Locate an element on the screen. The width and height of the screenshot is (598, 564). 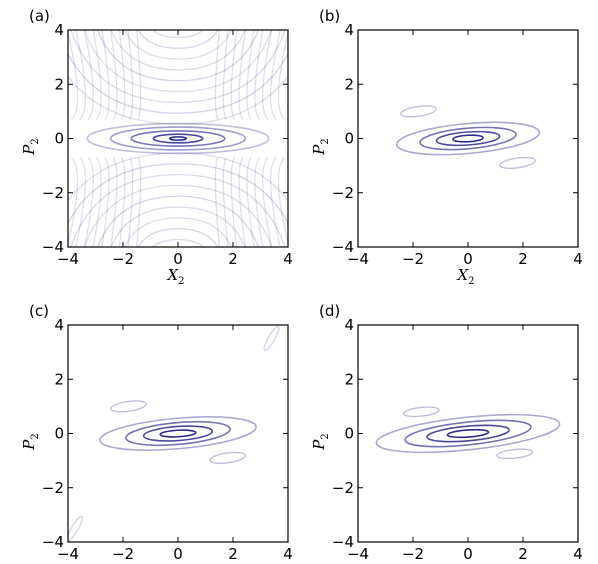
fringe-group is located at coordinates (178, 138).